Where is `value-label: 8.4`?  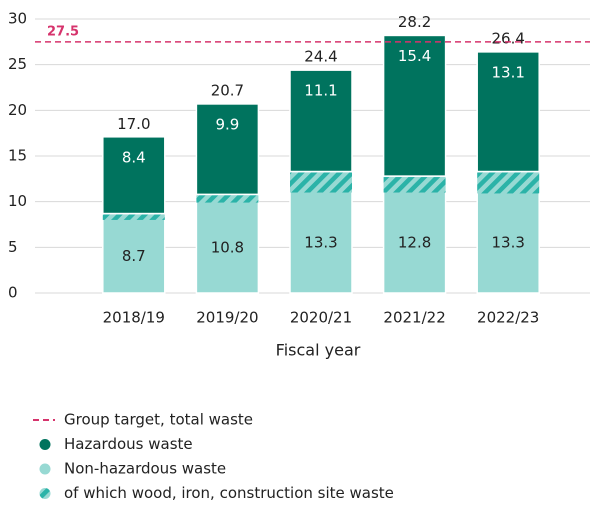 value-label: 8.4 is located at coordinates (134, 157).